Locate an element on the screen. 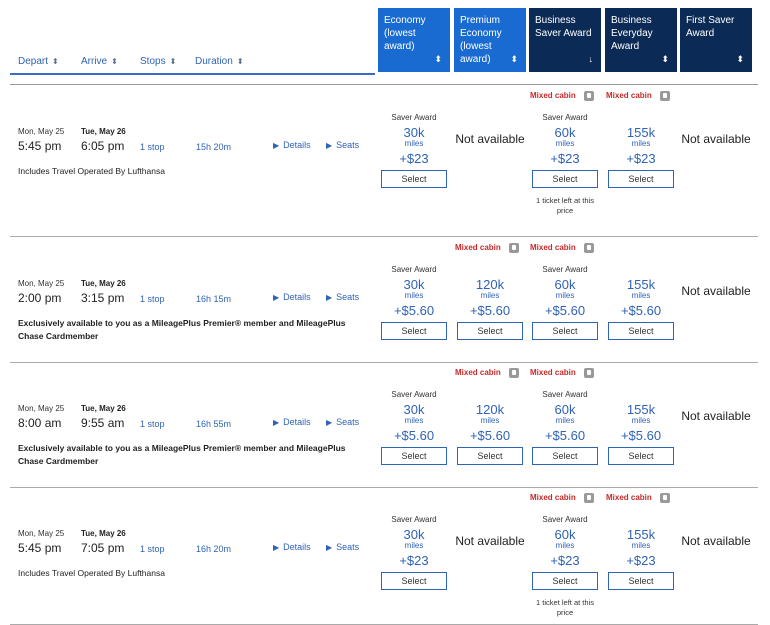  column-header-2: Business Saver Award ↓ is located at coordinates (565, 40).